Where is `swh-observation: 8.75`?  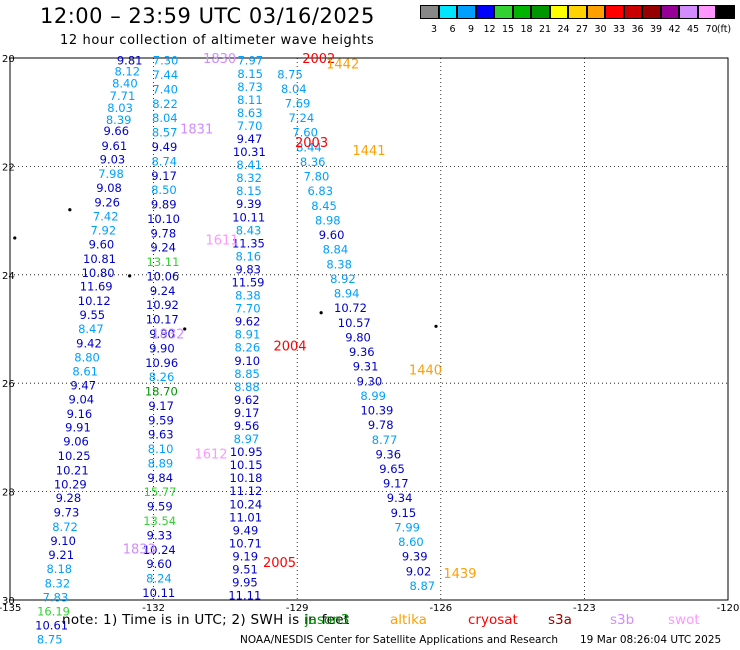 swh-observation: 8.75 is located at coordinates (50, 640).